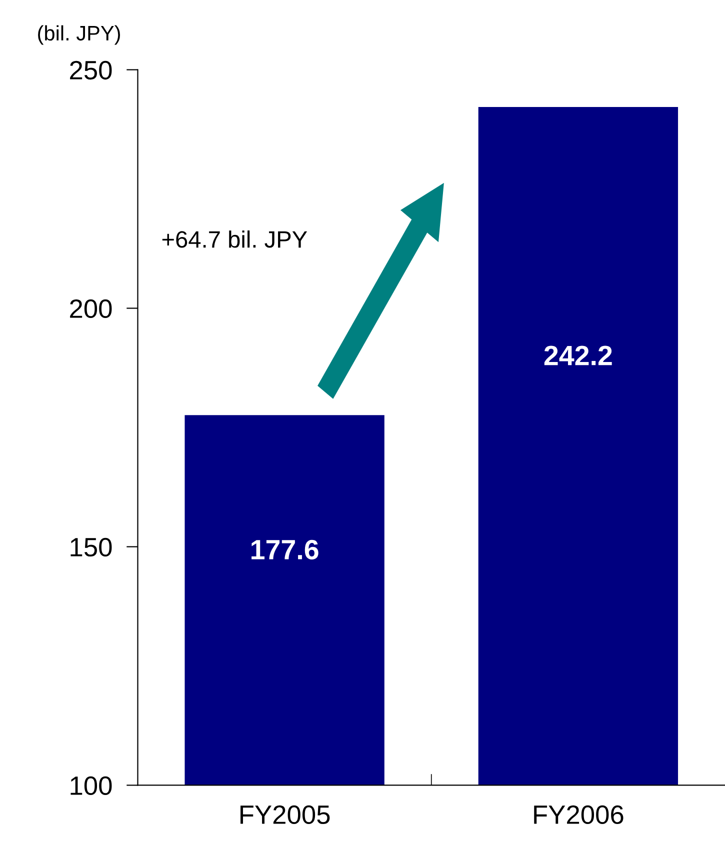 The image size is (725, 861). Describe the element at coordinates (91, 308) in the screenshot. I see `y-tick-label: 200` at that location.